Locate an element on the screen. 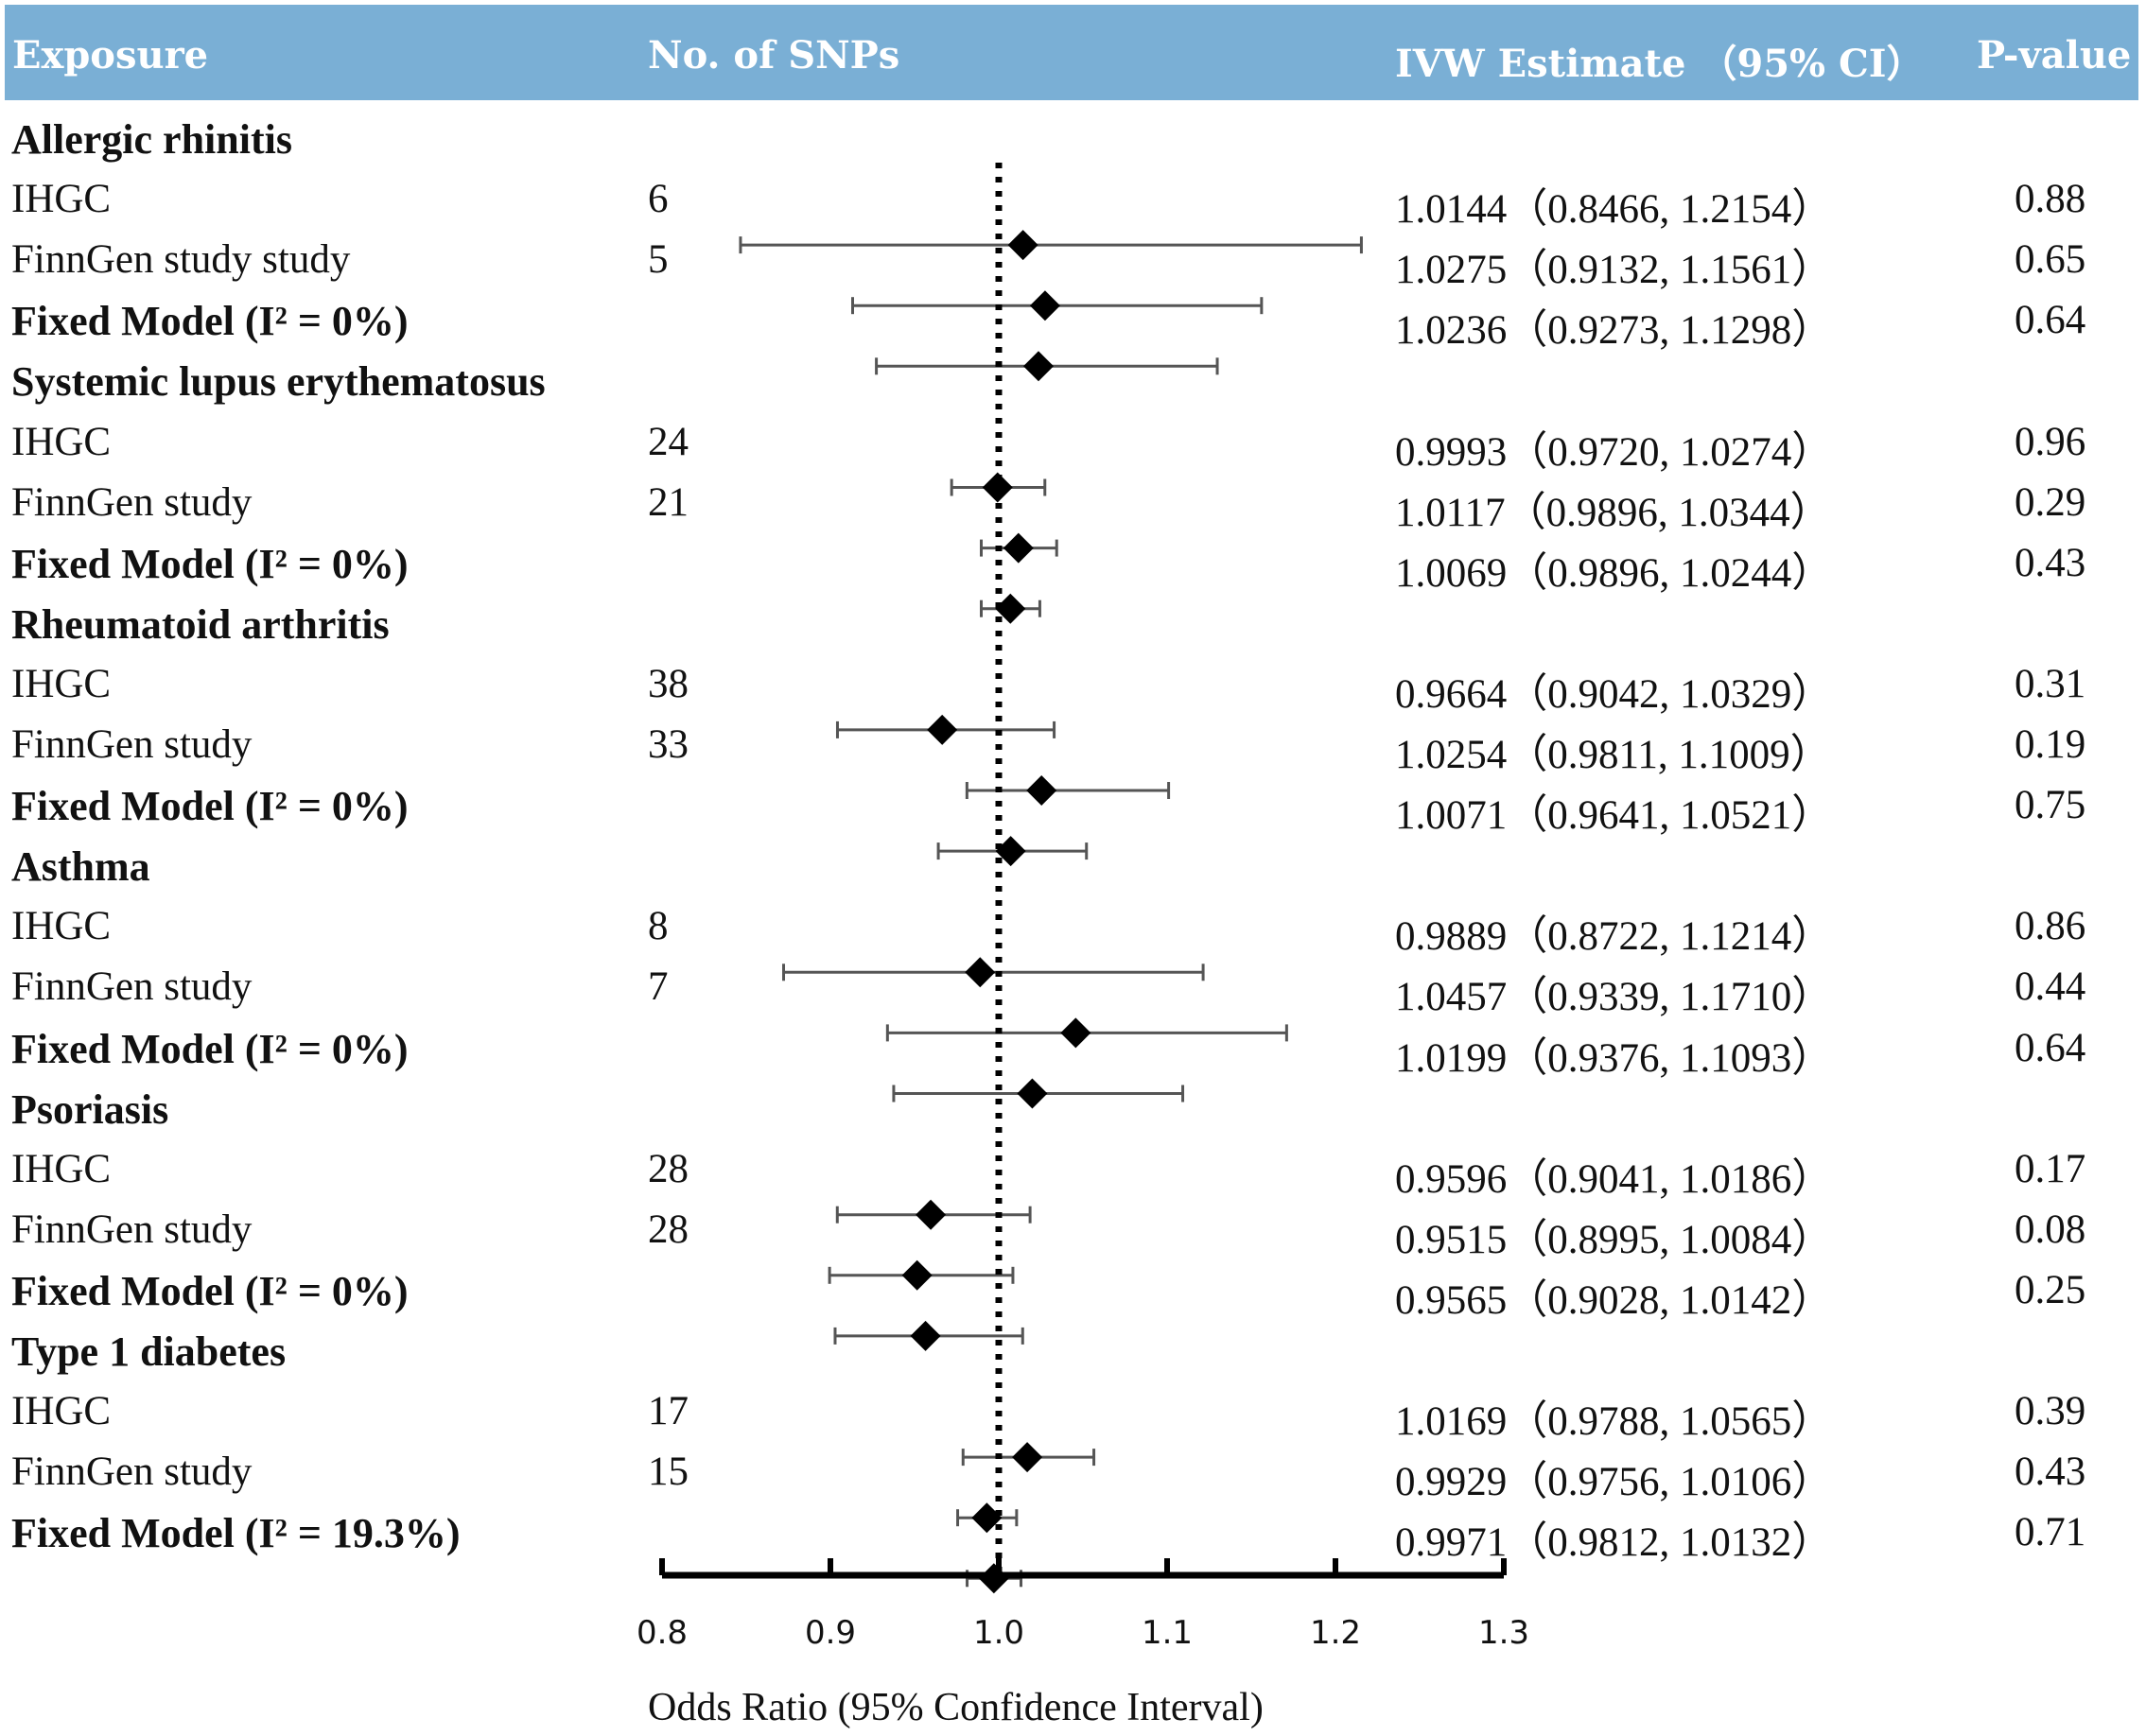  p-value: 0.17 is located at coordinates (2050, 1168).